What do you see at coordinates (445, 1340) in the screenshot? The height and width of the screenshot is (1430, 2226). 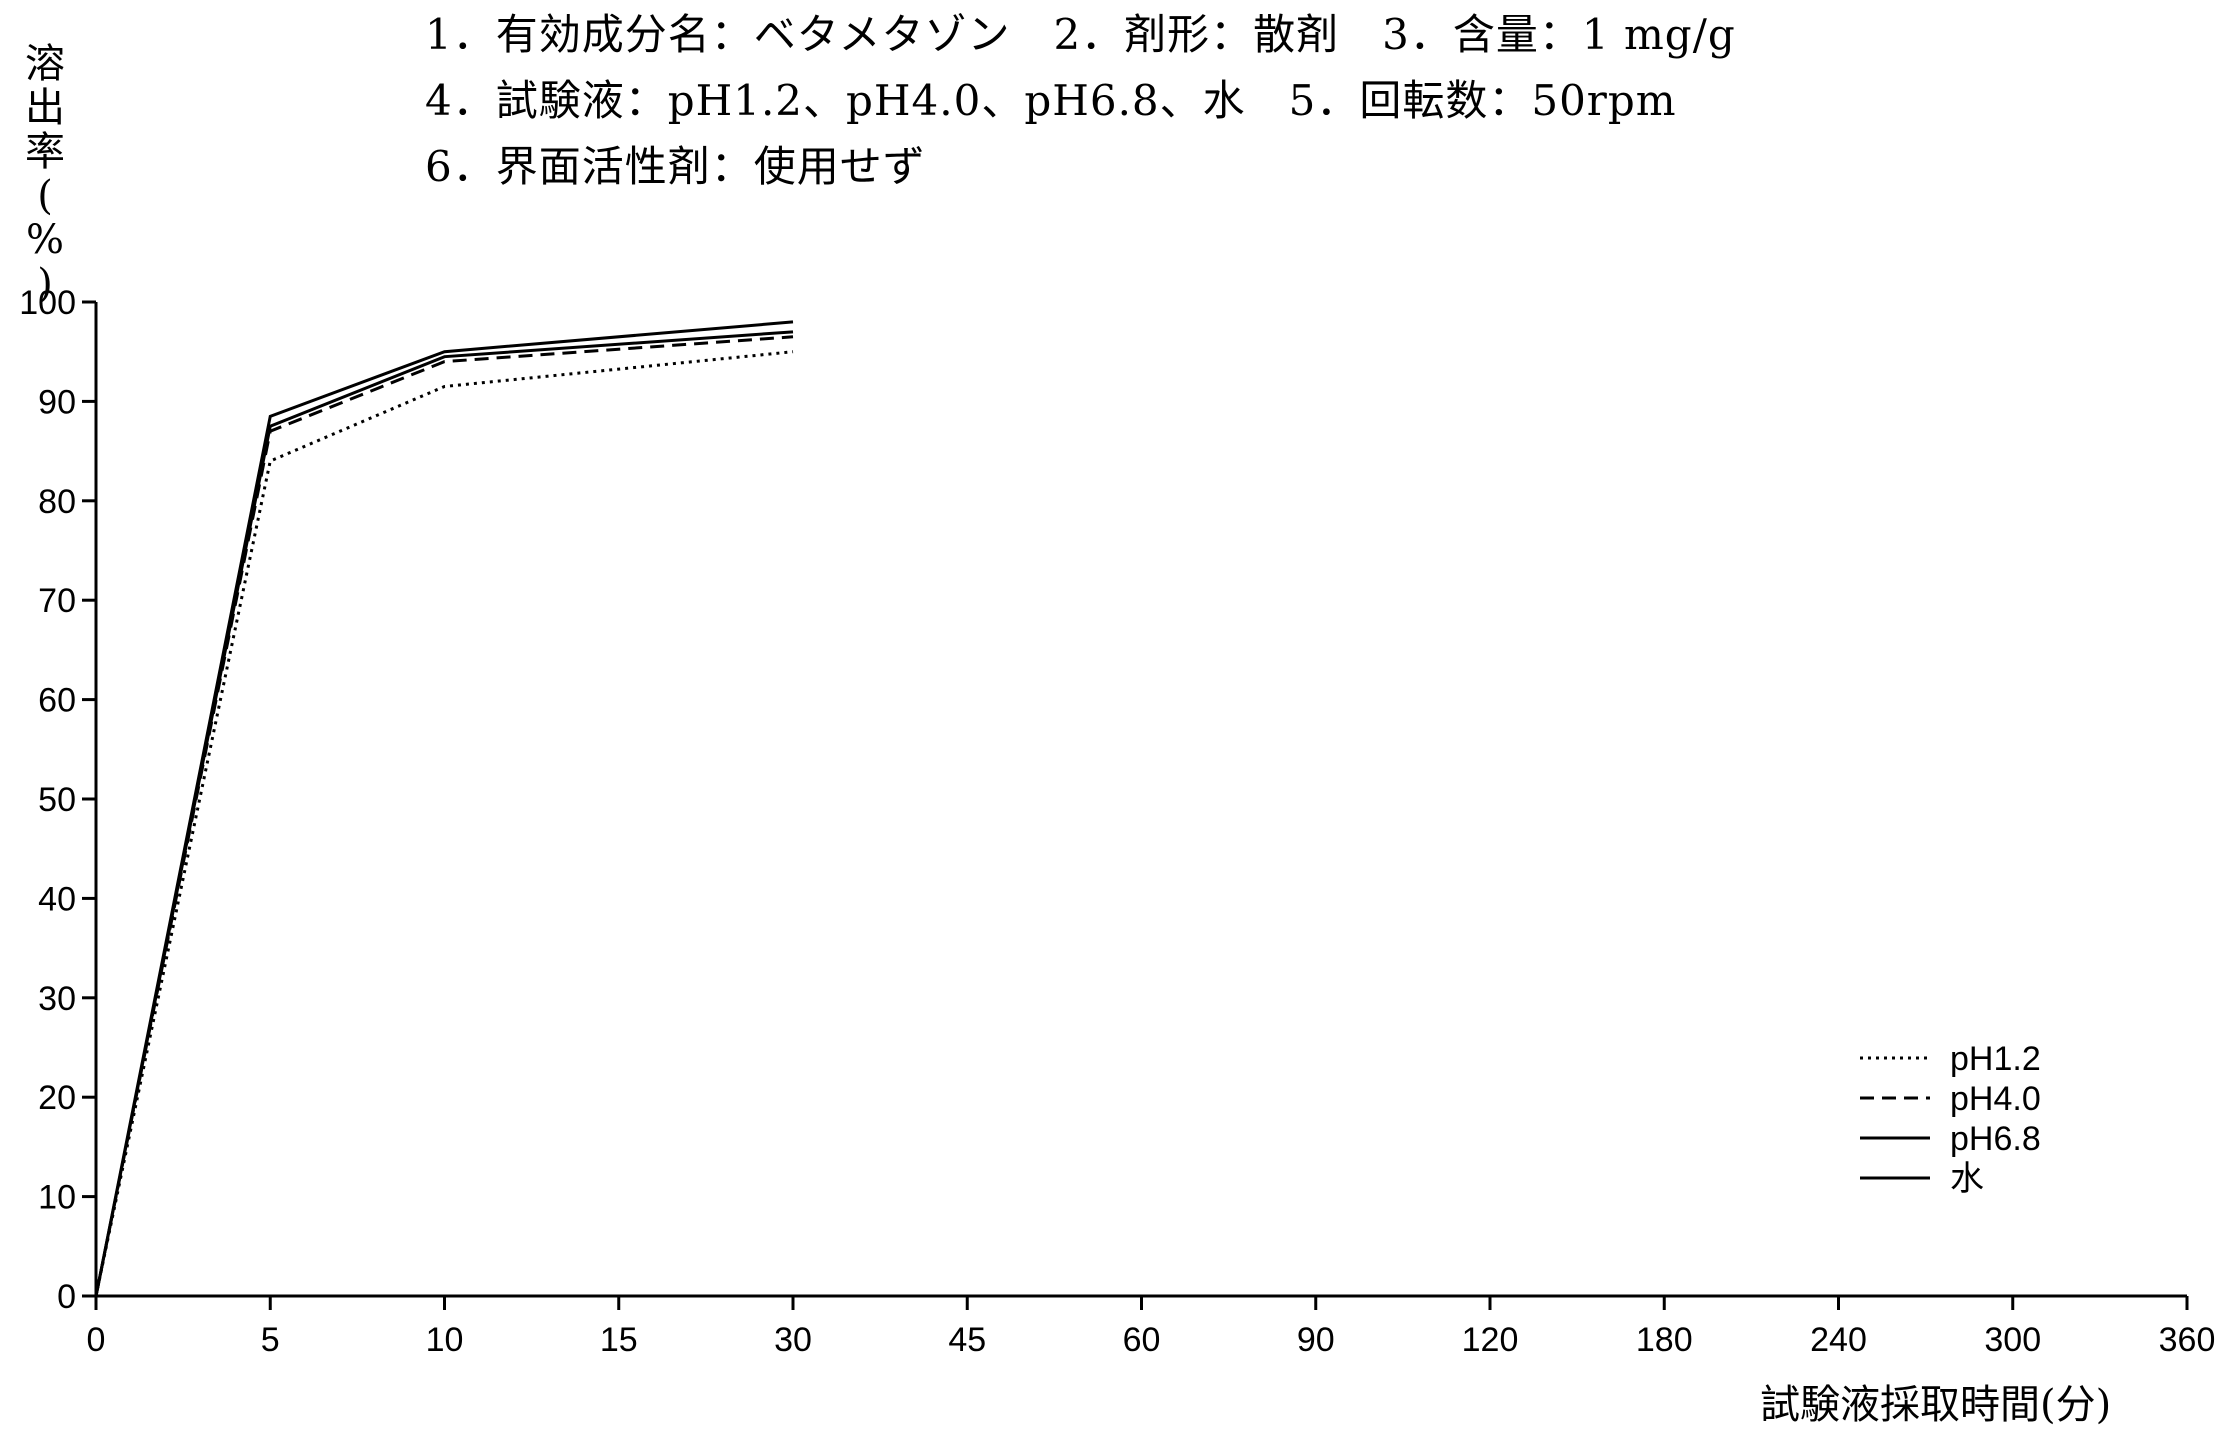 I see `x-tick-label: 10` at bounding box center [445, 1340].